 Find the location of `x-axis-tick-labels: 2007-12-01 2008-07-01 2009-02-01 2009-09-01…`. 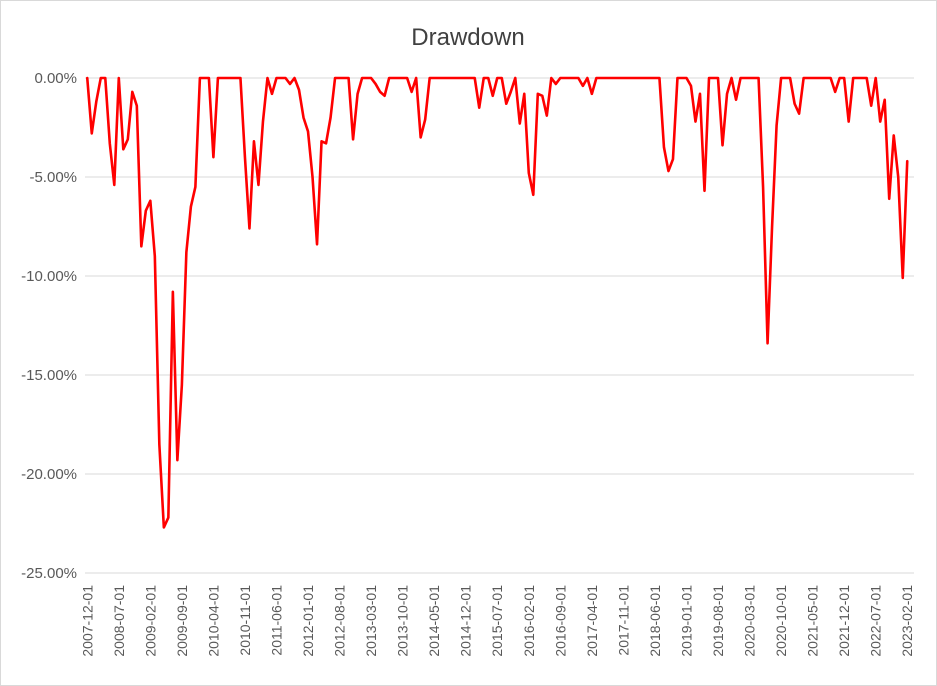

x-axis-tick-labels: 2007-12-01 2008-07-01 2009-02-01 2009-09-01… is located at coordinates (497, 621).